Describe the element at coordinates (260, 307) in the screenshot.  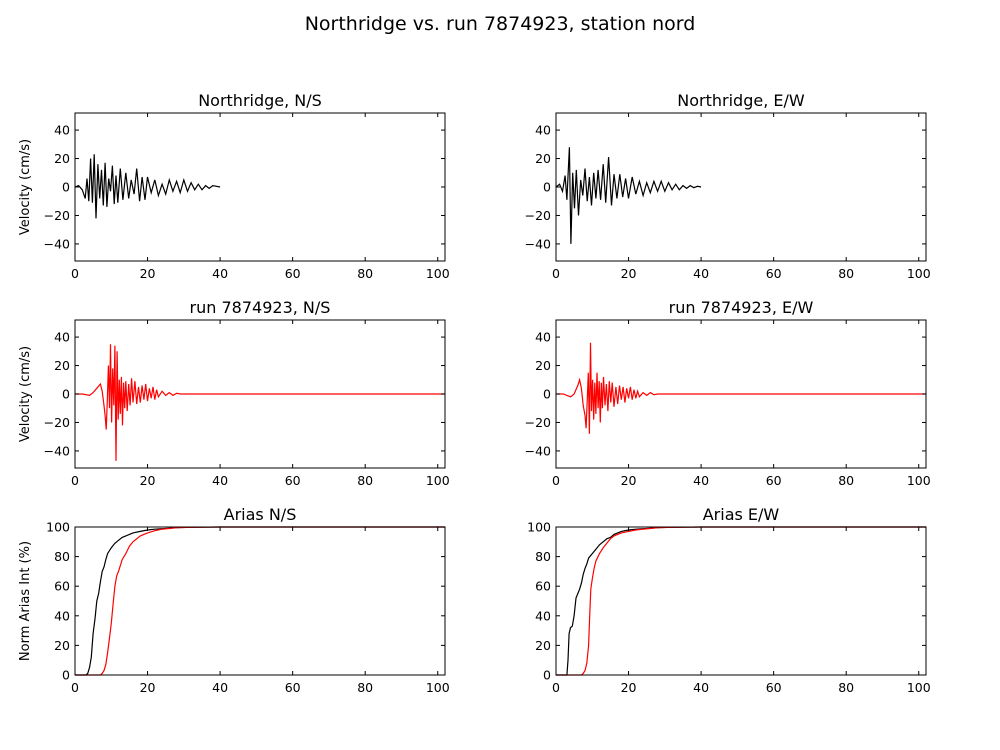
I see `panel-title: run 7874923, N/S` at that location.